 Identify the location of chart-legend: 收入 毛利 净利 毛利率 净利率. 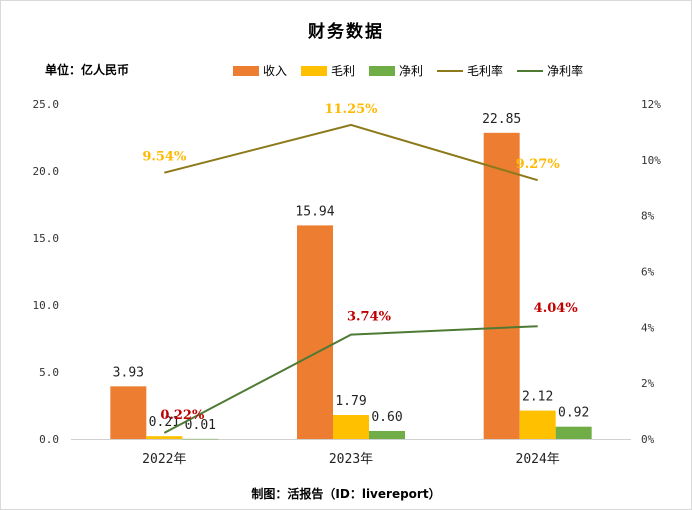
(415, 70).